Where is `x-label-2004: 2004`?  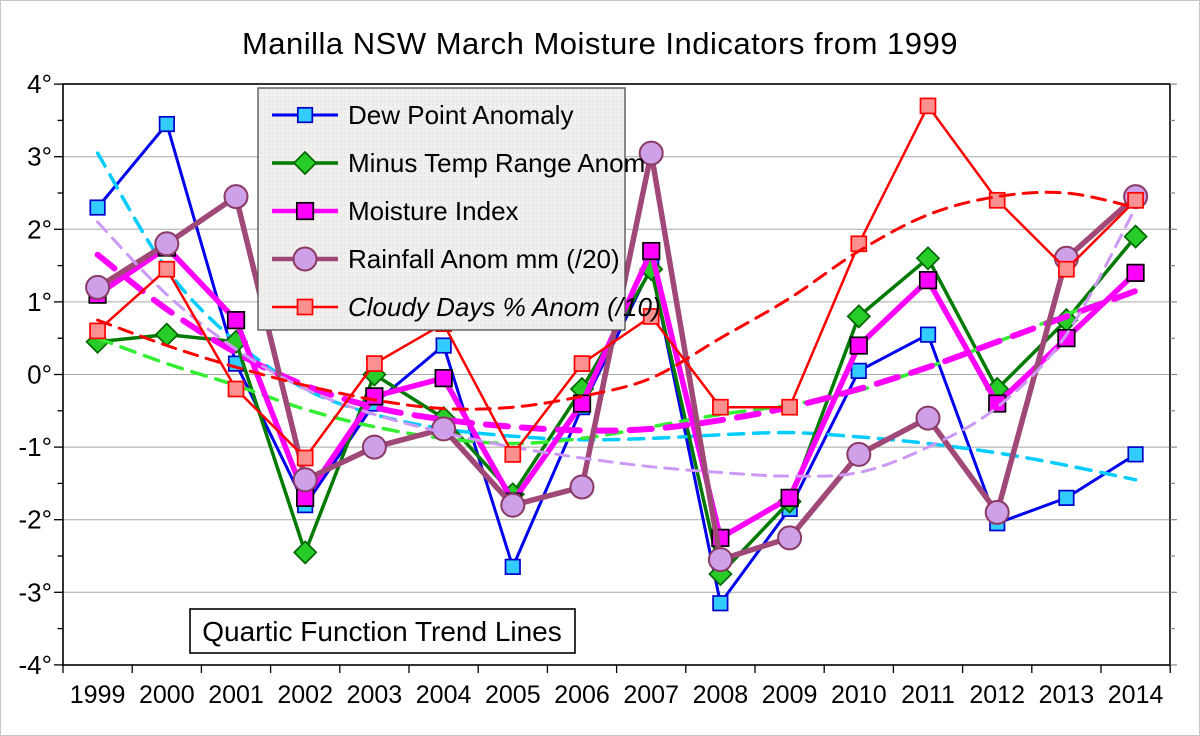 x-label-2004: 2004 is located at coordinates (444, 695).